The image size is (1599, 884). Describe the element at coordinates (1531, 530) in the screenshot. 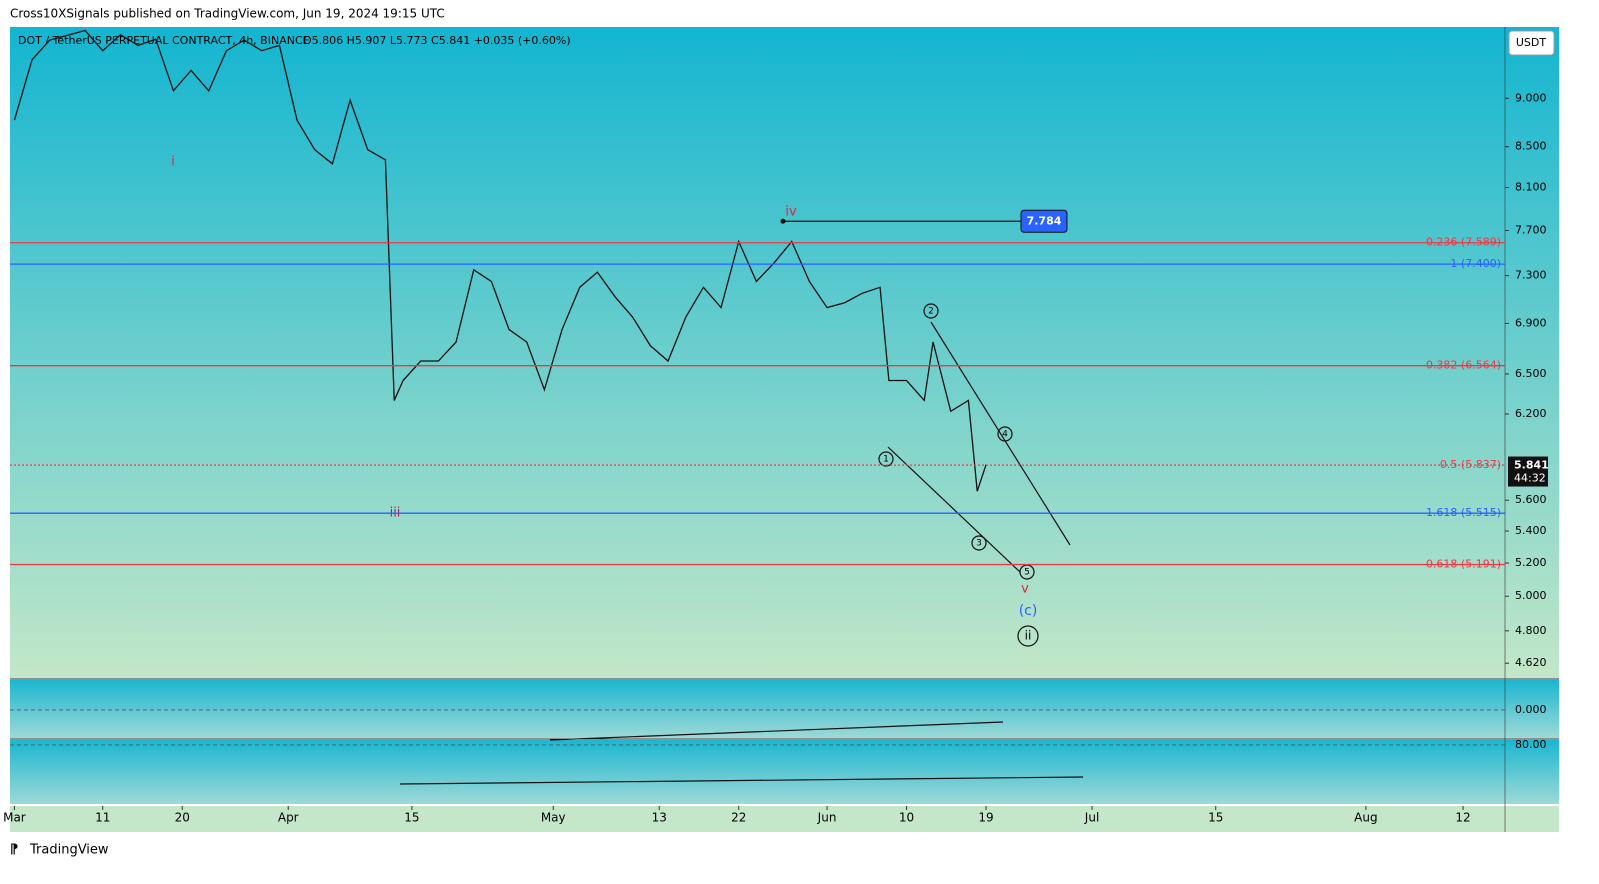

I see `y-tick-label: 5.400` at that location.